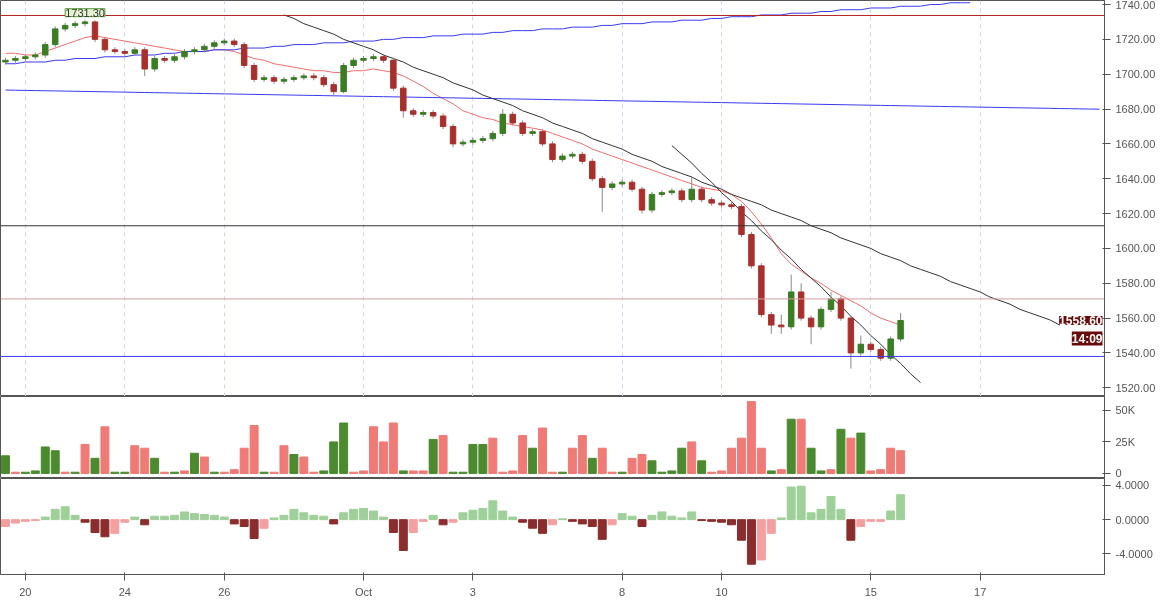  I want to click on y-tick-label: 1700.00, so click(1135, 74).